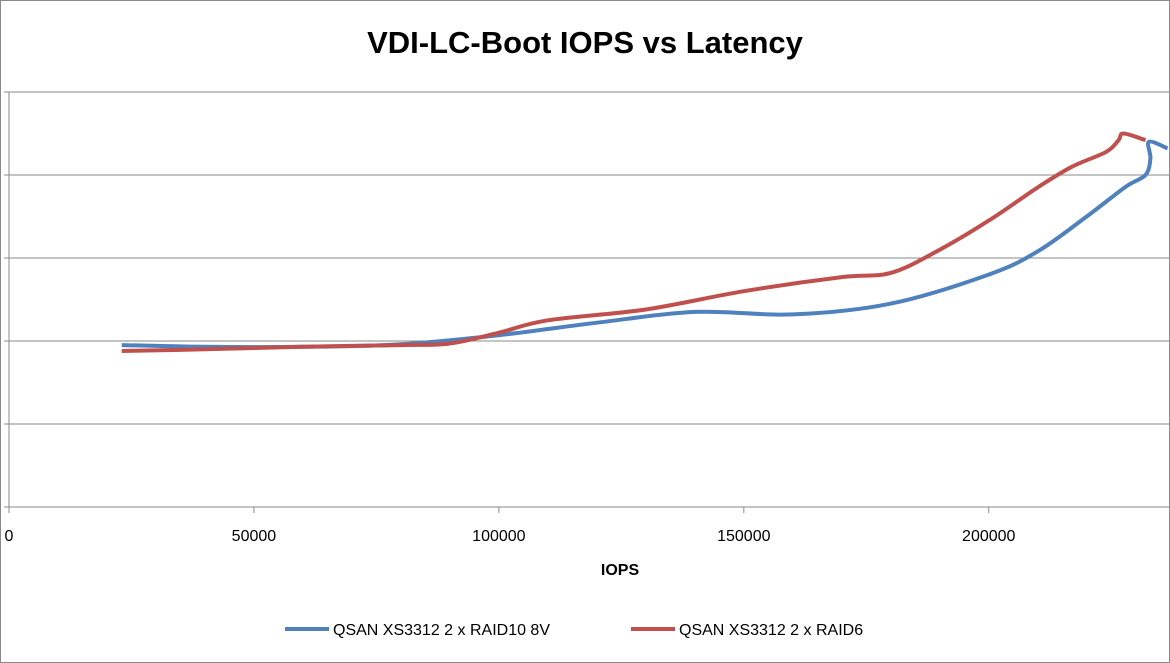  I want to click on x-axis-title: IOPS, so click(620, 570).